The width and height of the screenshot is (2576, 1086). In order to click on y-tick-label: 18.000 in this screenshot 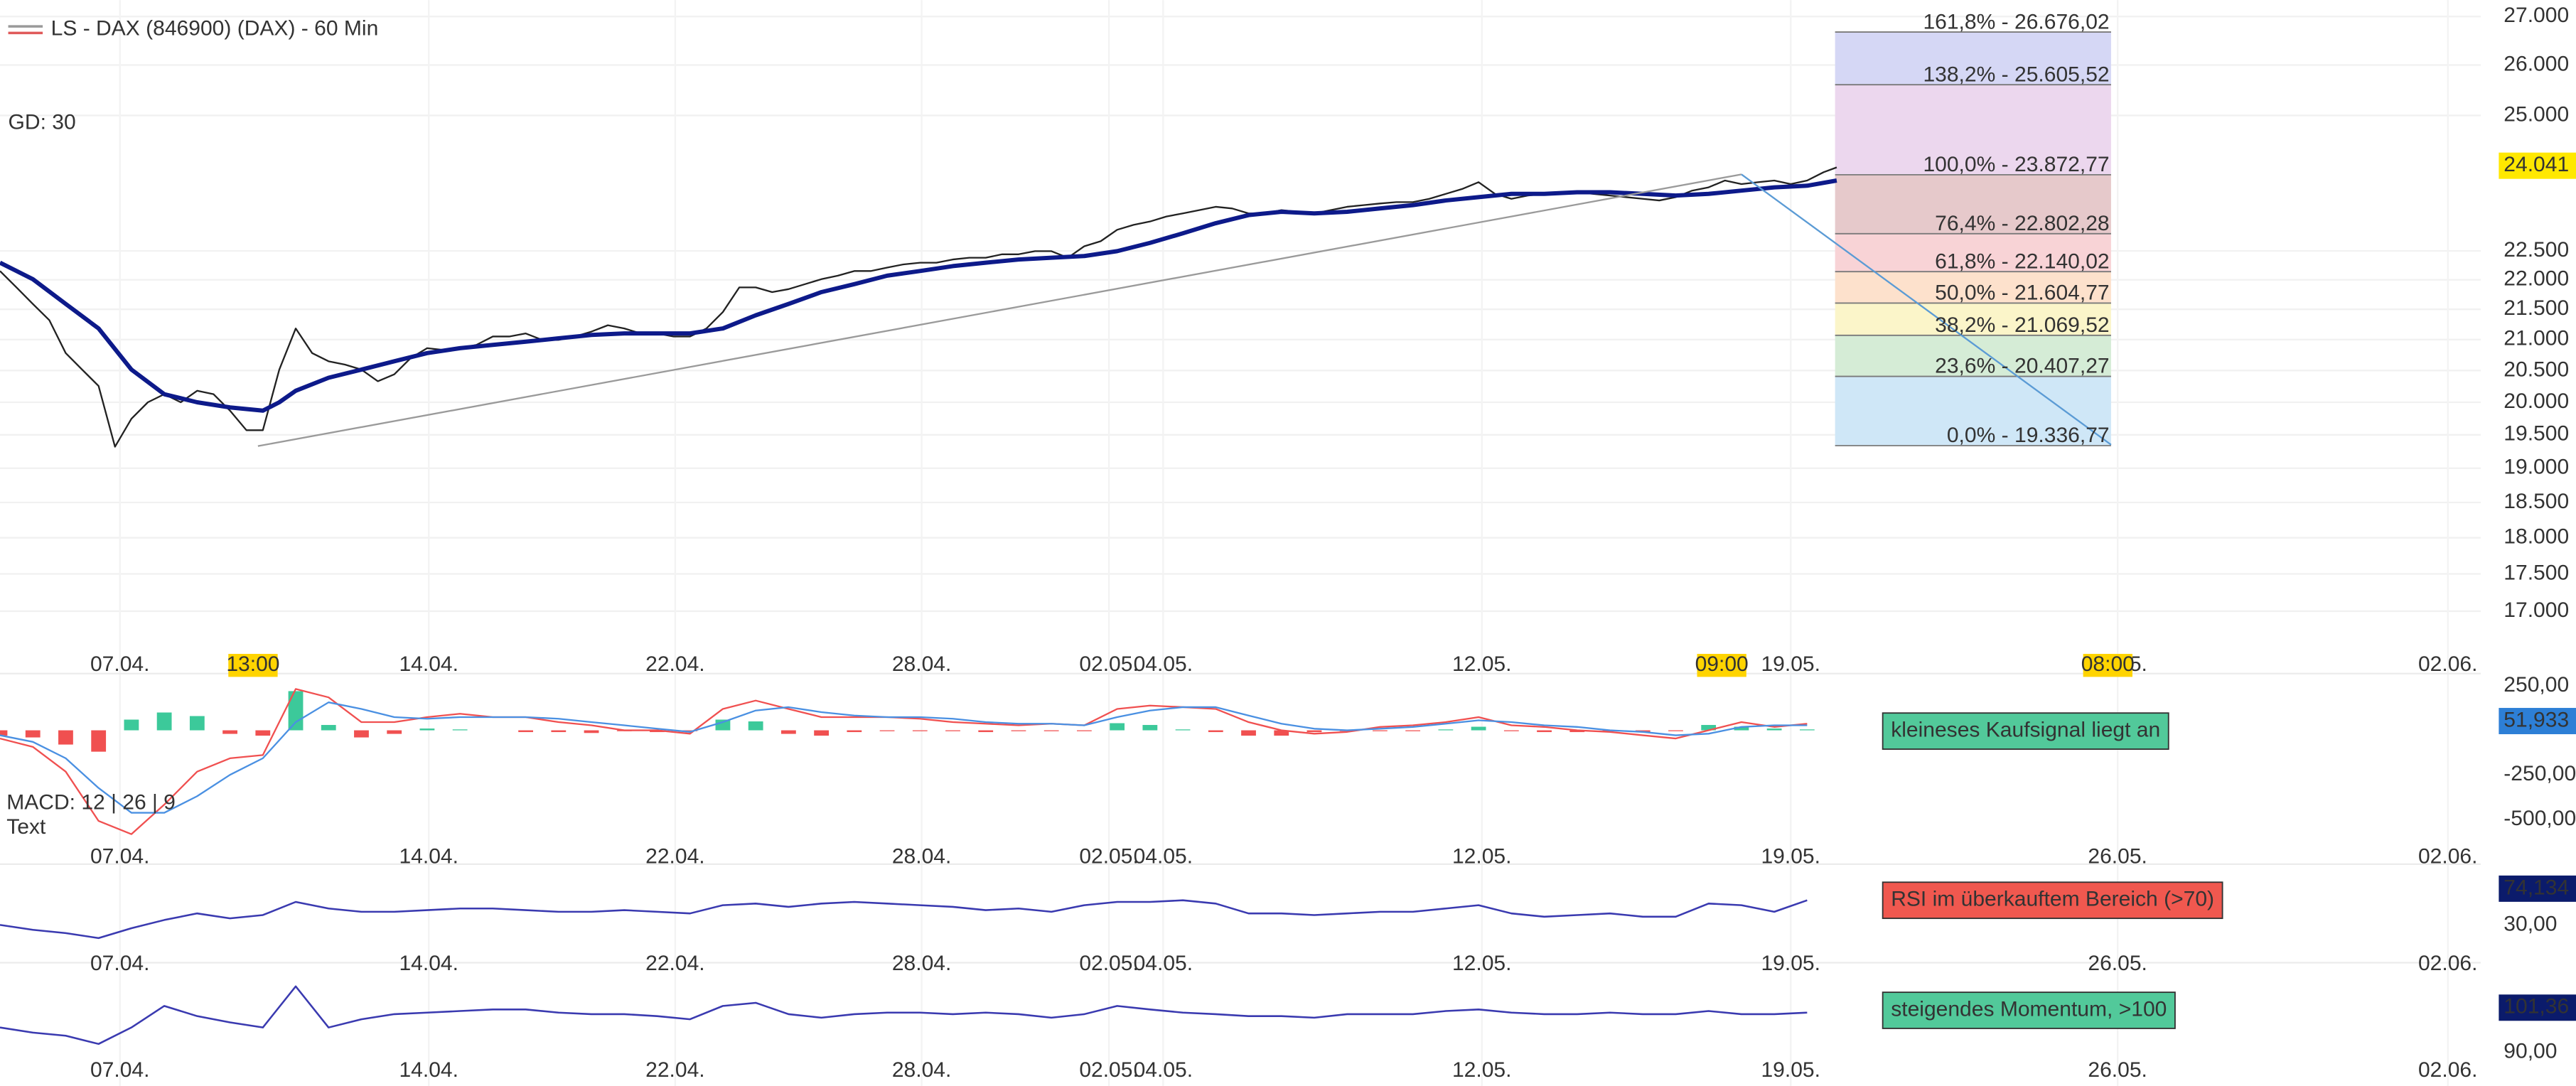, I will do `click(2536, 536)`.